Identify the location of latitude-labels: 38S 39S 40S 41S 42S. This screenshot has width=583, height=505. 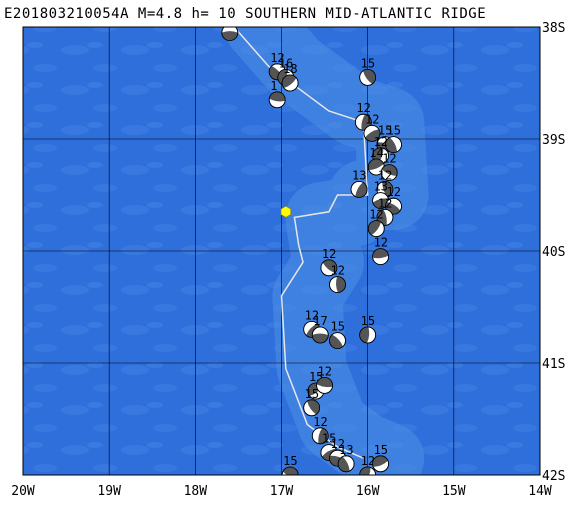
(553, 252).